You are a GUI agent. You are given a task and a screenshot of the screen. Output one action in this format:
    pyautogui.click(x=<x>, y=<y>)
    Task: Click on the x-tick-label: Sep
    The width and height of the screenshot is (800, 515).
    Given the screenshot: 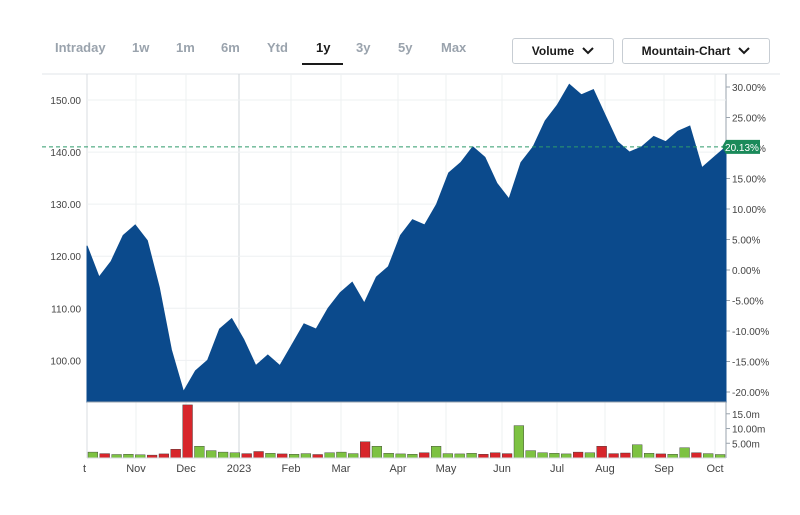 What is the action you would take?
    pyautogui.click(x=664, y=469)
    